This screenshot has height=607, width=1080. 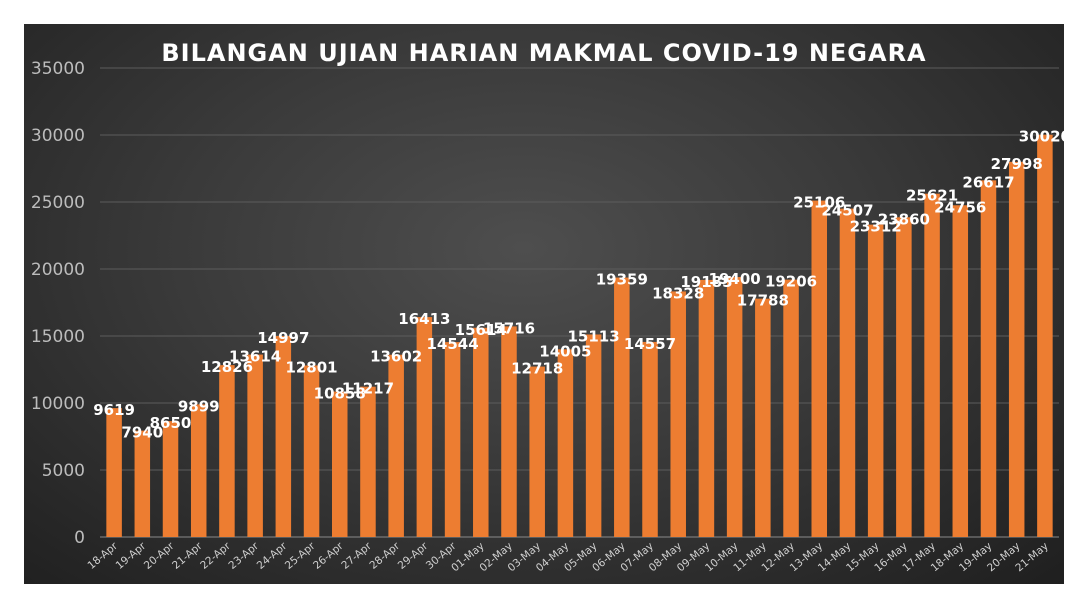 I want to click on x-tick-label: 21-Apr, so click(x=187, y=556).